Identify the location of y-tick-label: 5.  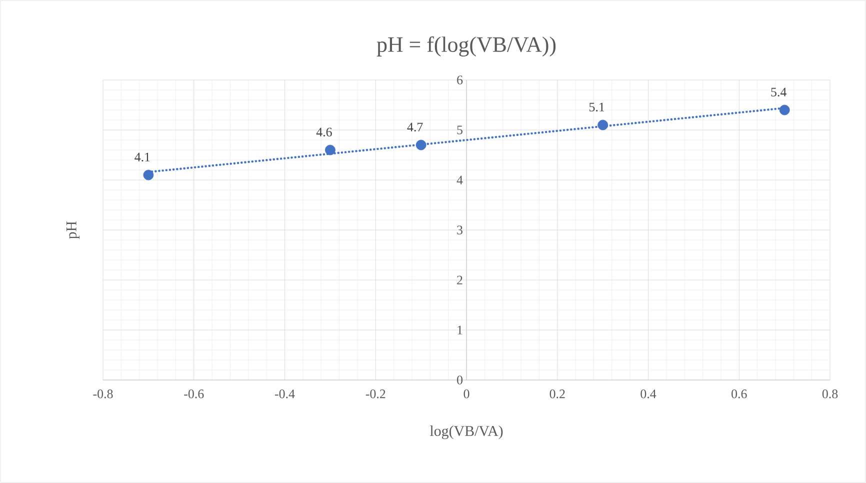
(459, 130).